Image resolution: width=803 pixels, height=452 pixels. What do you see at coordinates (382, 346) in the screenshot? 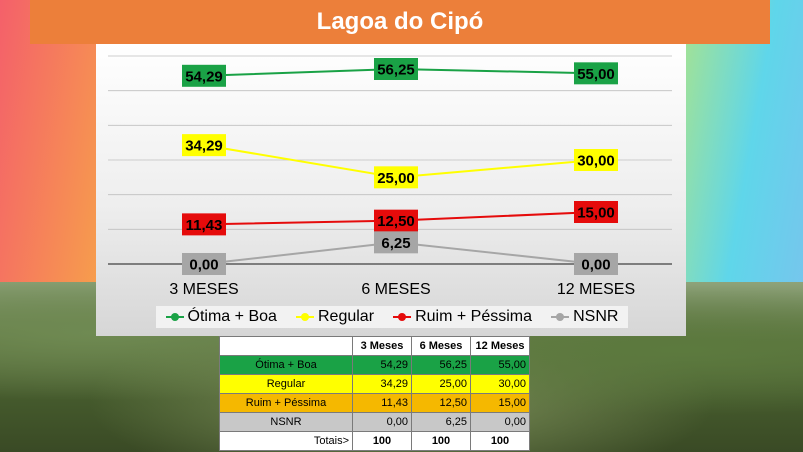
I see `table-header-cell: 3 Meses` at bounding box center [382, 346].